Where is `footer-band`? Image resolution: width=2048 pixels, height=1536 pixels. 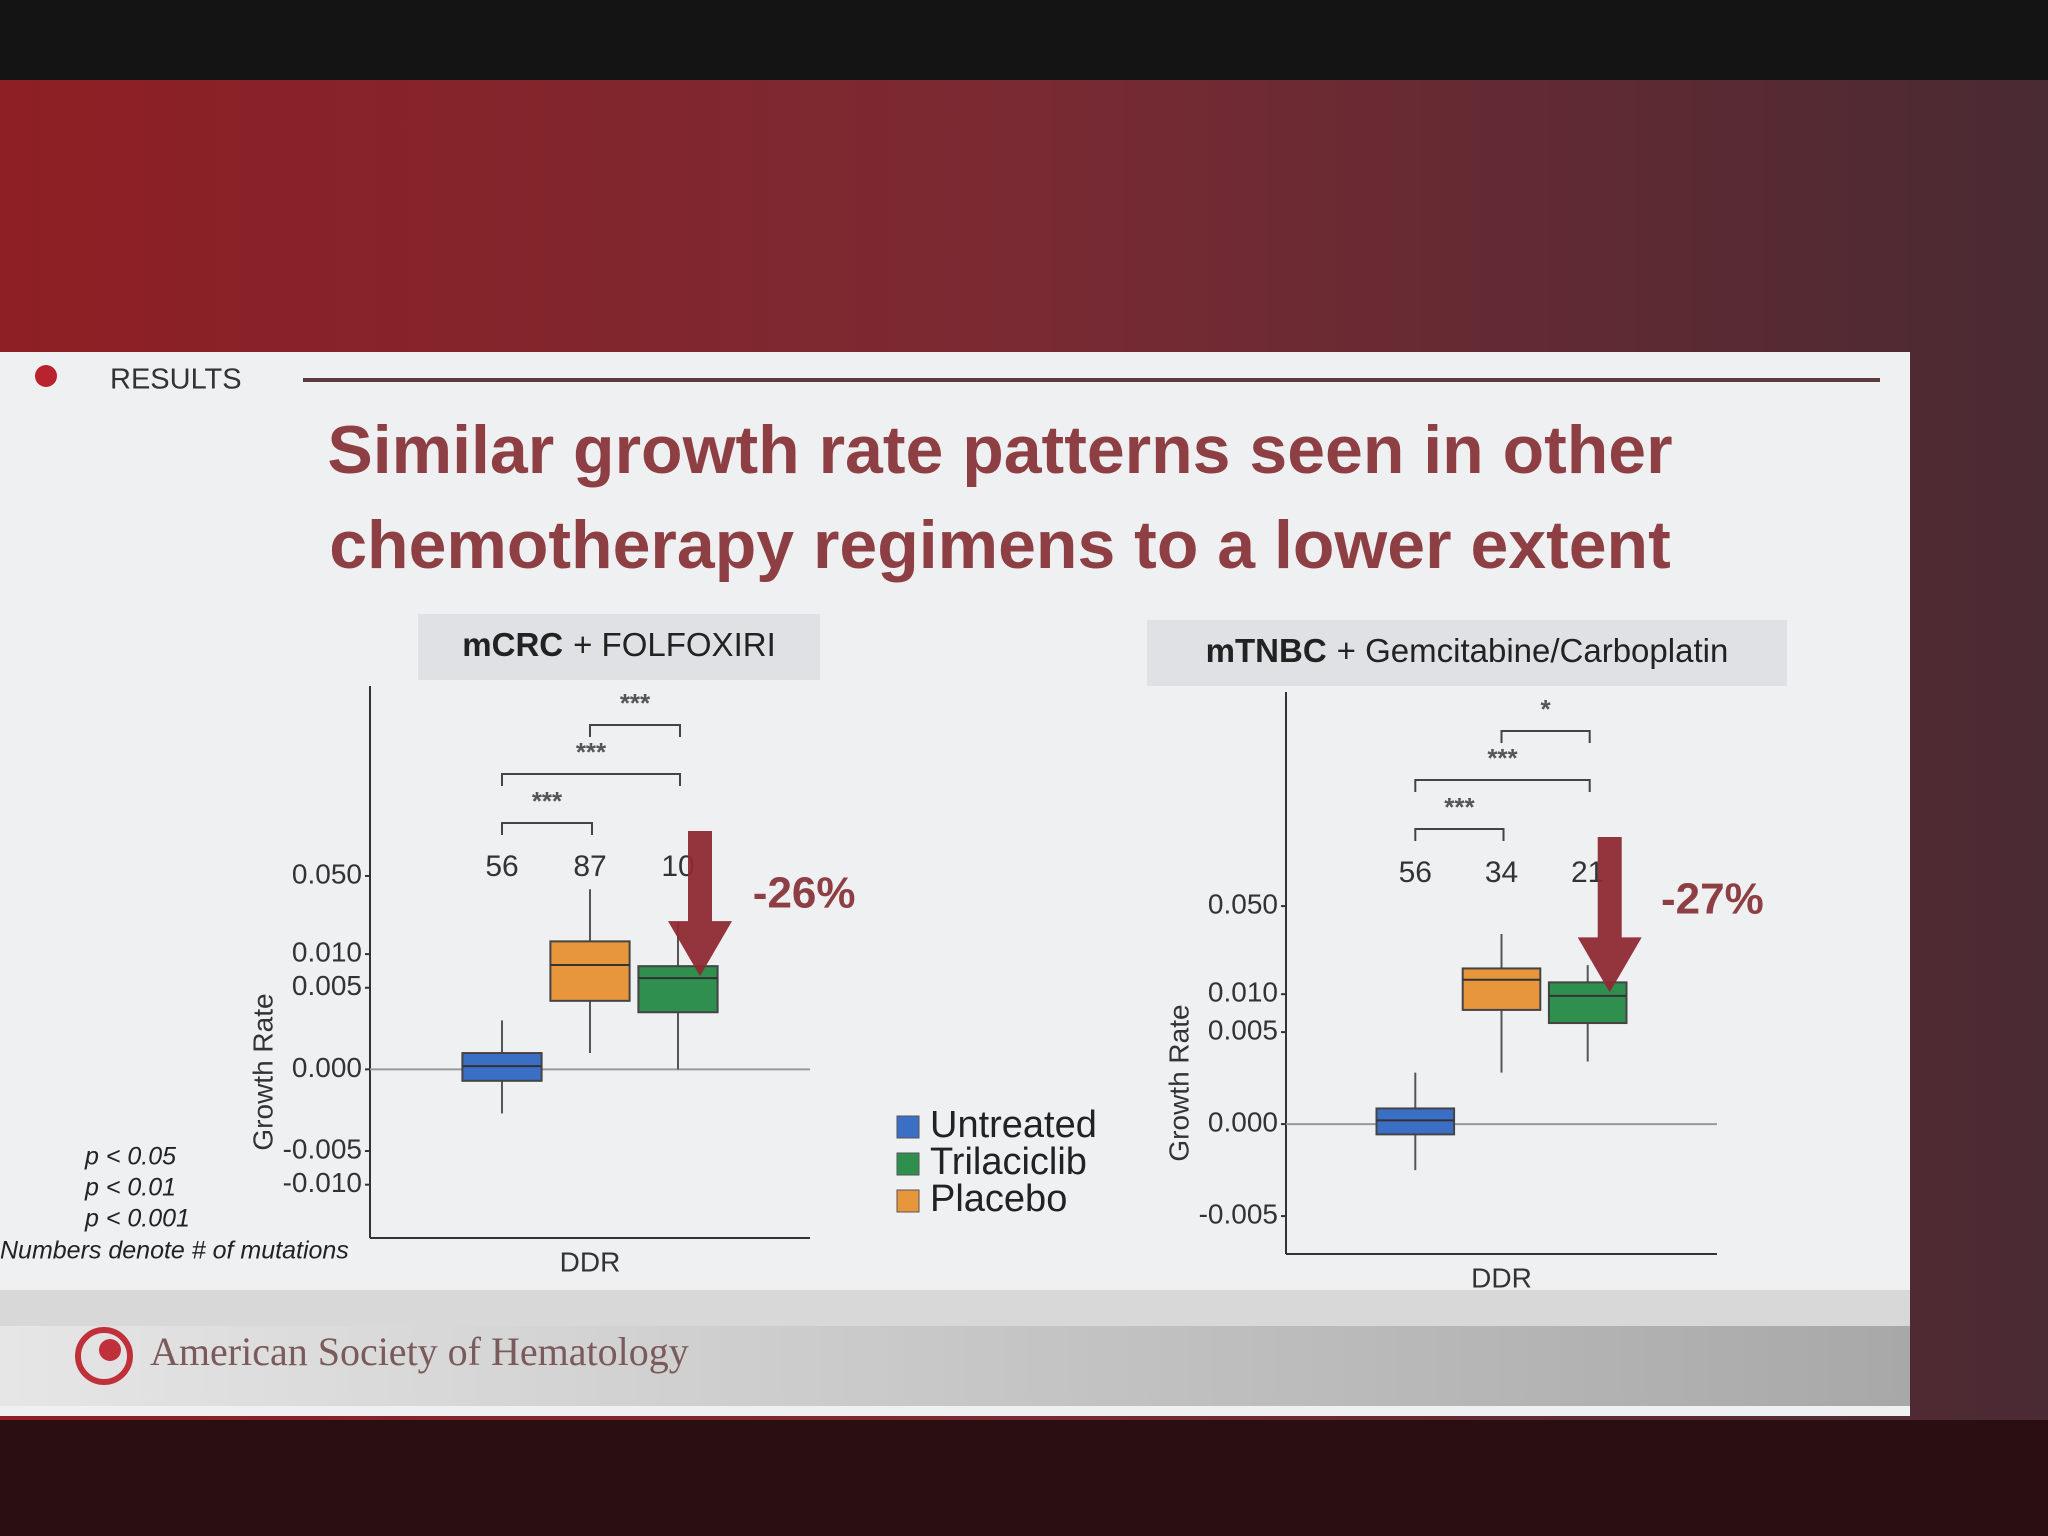
footer-band is located at coordinates (955, 1366).